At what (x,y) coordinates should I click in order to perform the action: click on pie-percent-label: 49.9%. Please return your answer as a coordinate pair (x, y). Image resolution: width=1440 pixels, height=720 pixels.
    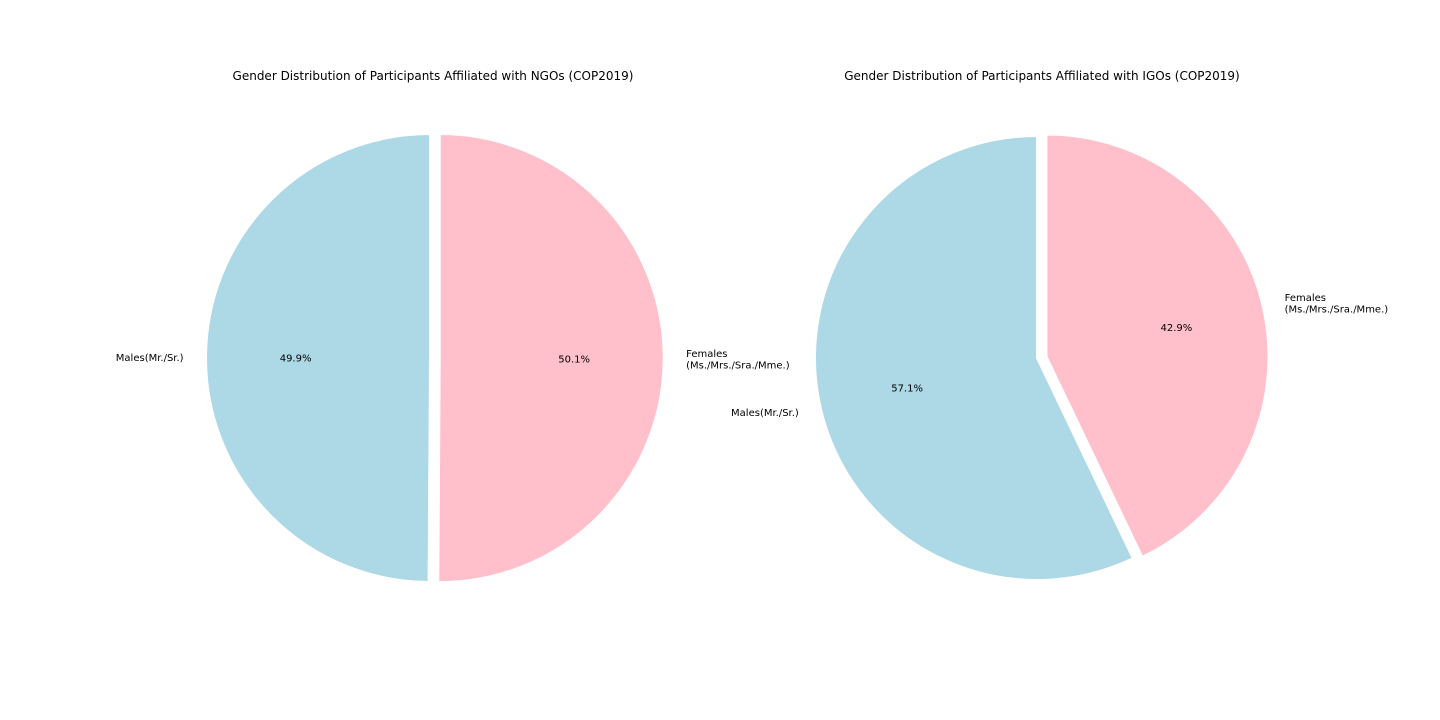
    Looking at the image, I should click on (296, 359).